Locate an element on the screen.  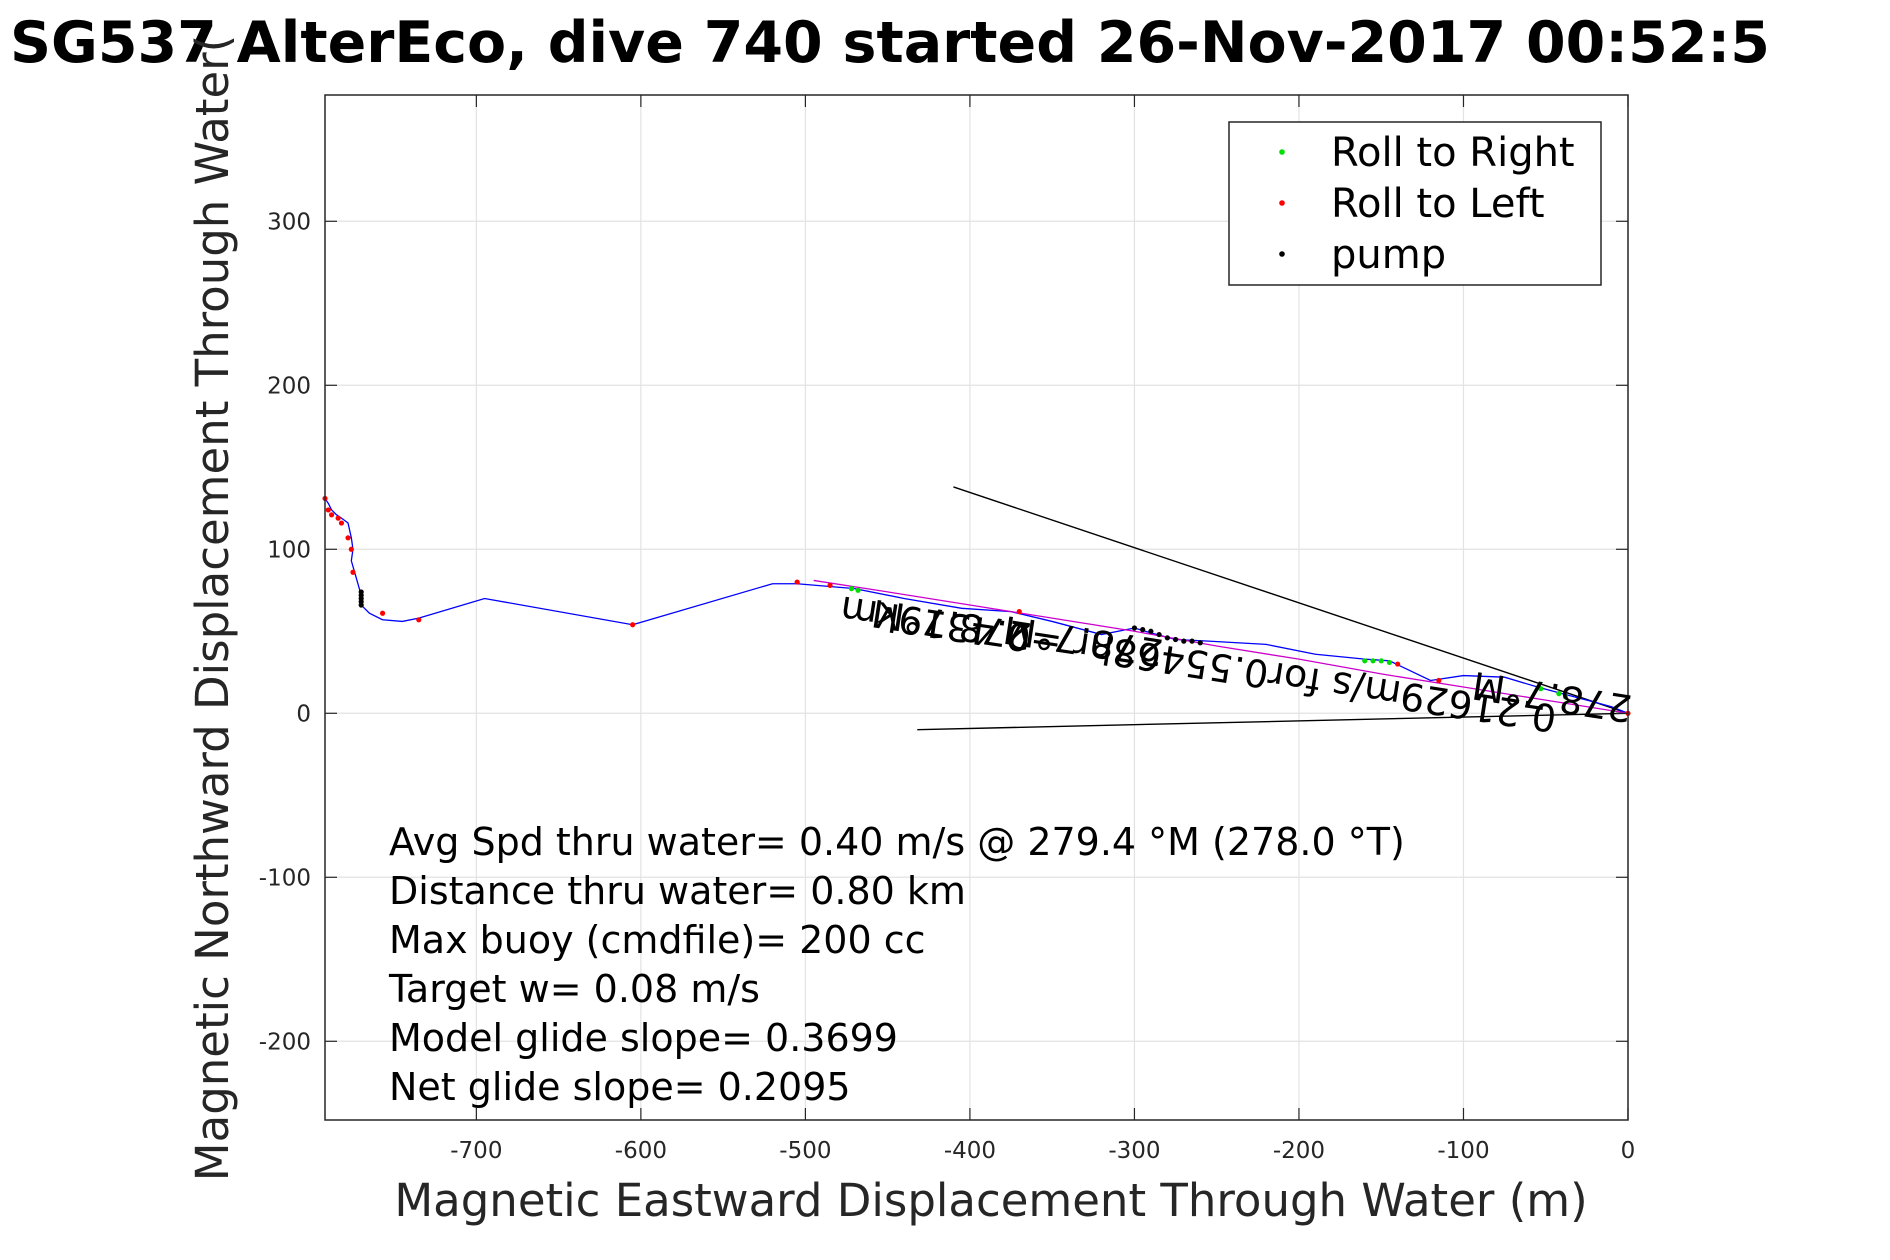
y-tick-label: 100 is located at coordinates (289, 550).